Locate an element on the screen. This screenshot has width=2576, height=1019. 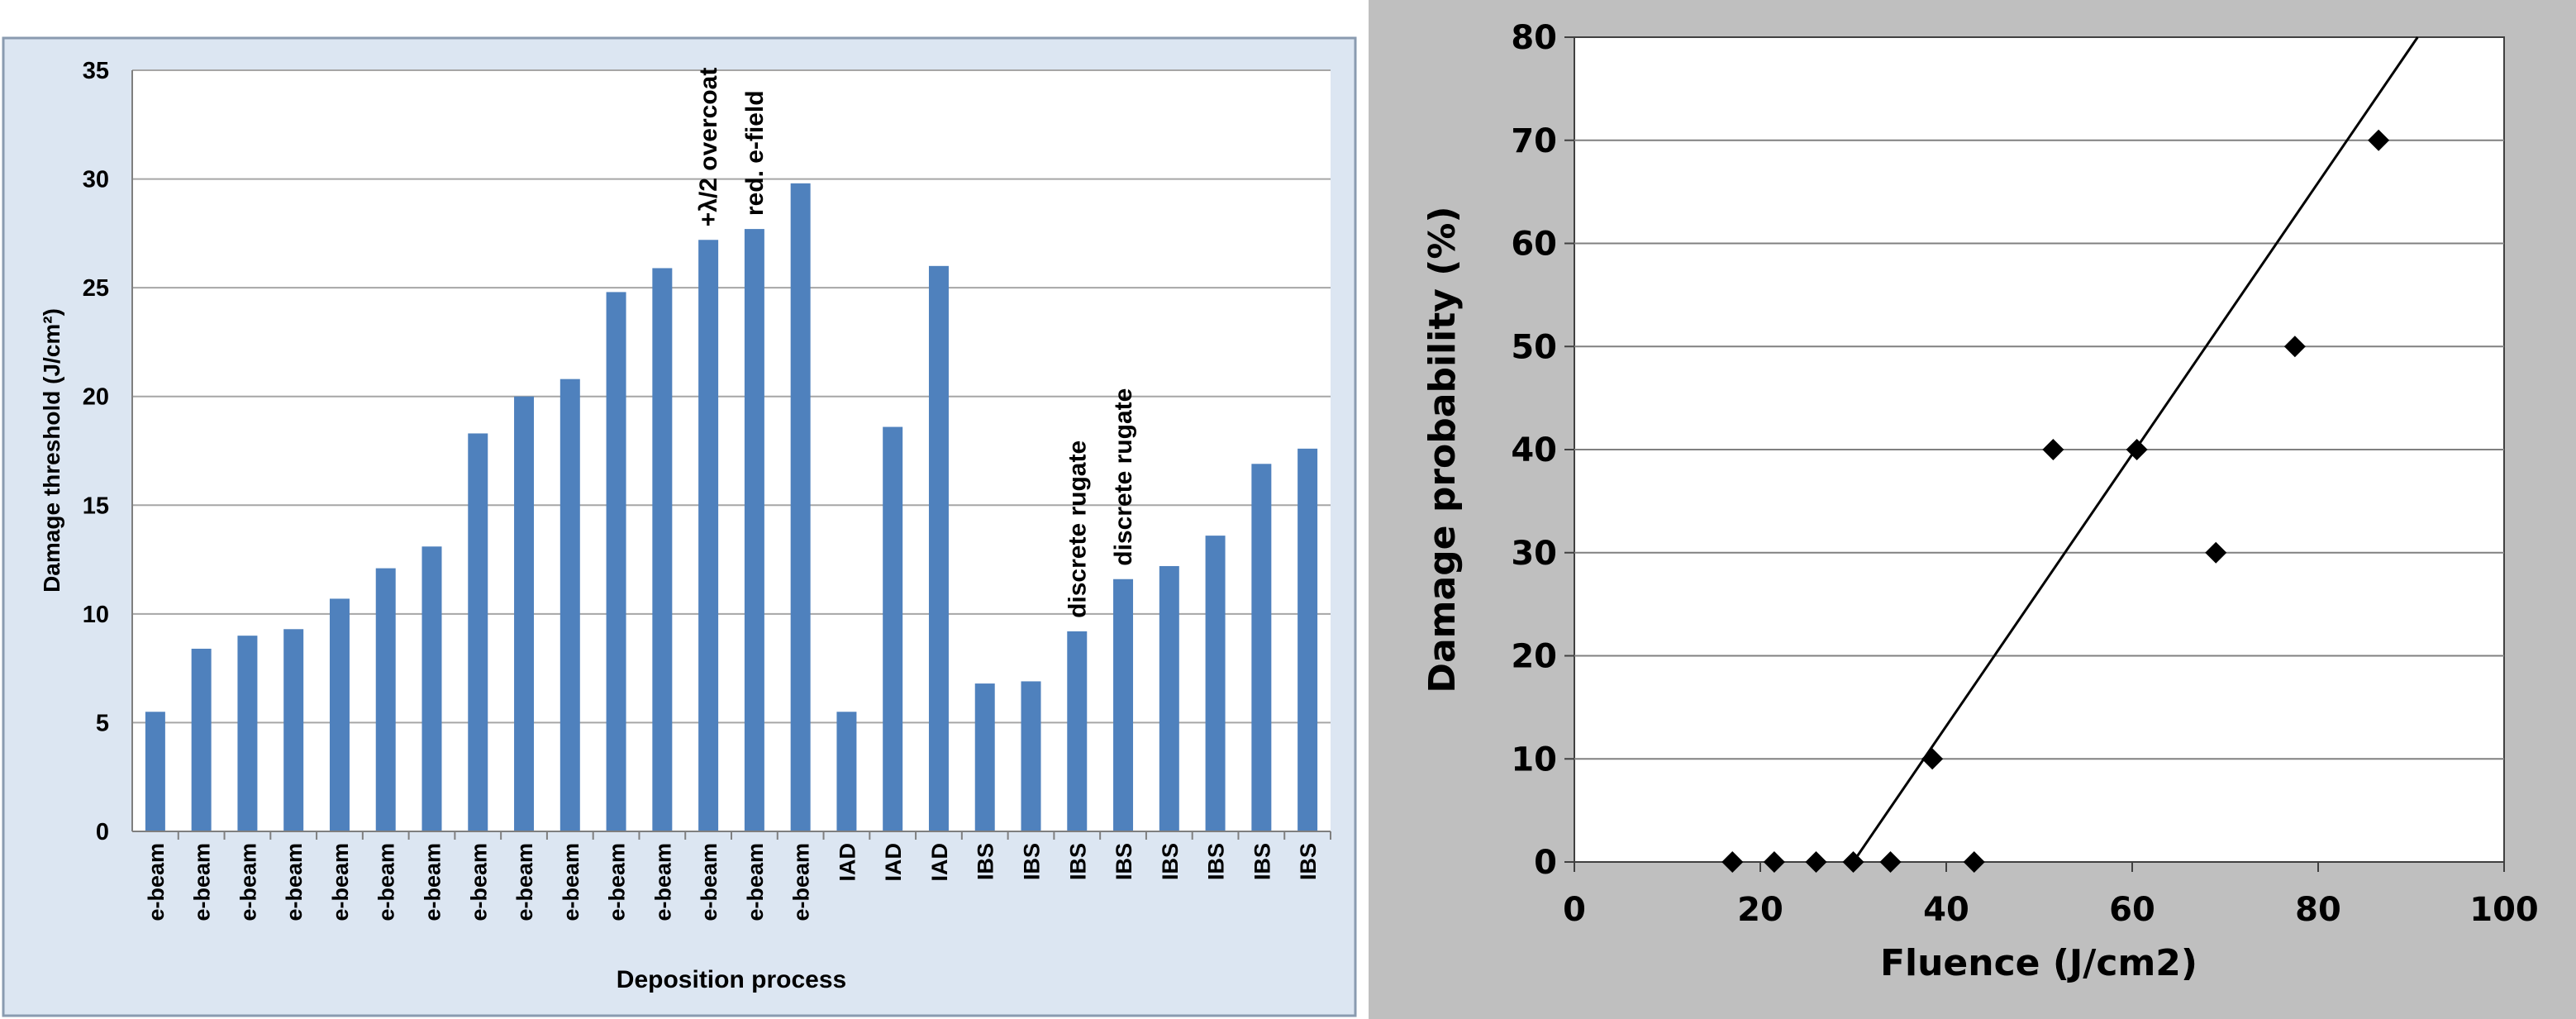
bar-chart-y-tick-label: 30 is located at coordinates (96, 180).